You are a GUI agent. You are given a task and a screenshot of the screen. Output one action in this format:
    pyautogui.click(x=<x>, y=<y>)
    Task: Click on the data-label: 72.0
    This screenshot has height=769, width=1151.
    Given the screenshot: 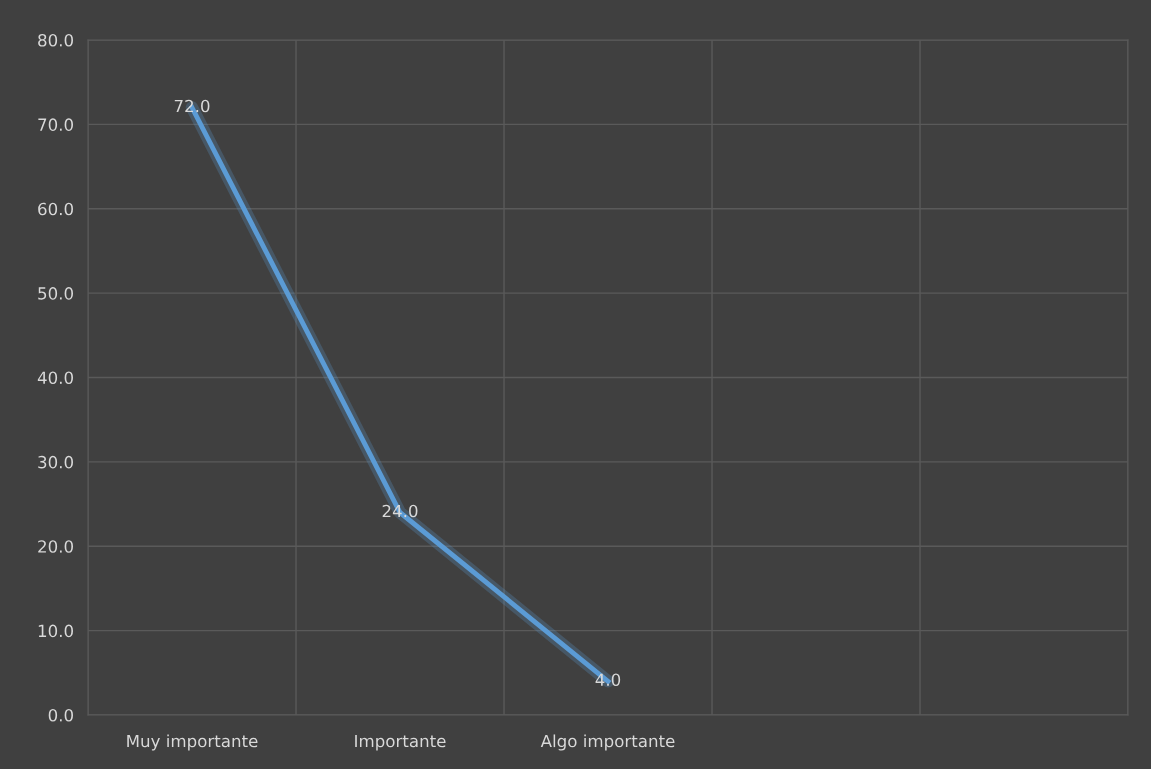 What is the action you would take?
    pyautogui.click(x=192, y=106)
    